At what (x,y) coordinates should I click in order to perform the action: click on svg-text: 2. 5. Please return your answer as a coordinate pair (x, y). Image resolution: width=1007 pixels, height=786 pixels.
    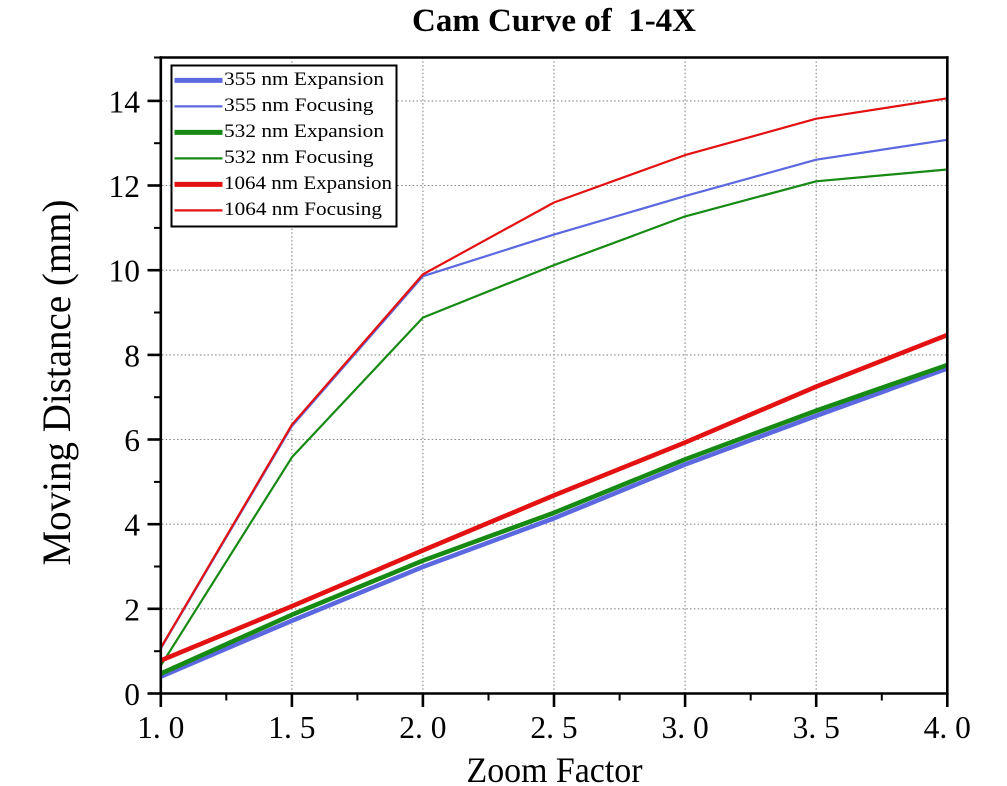
    Looking at the image, I should click on (553, 727).